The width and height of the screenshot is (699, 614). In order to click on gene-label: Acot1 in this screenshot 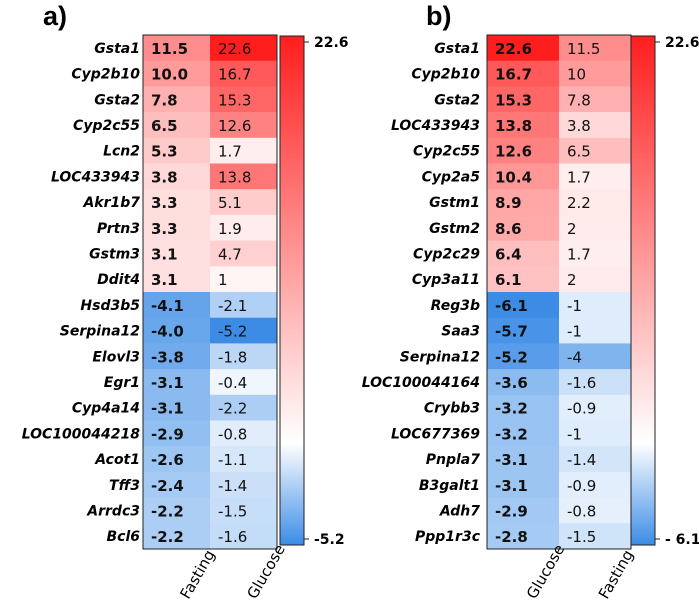, I will do `click(117, 460)`.